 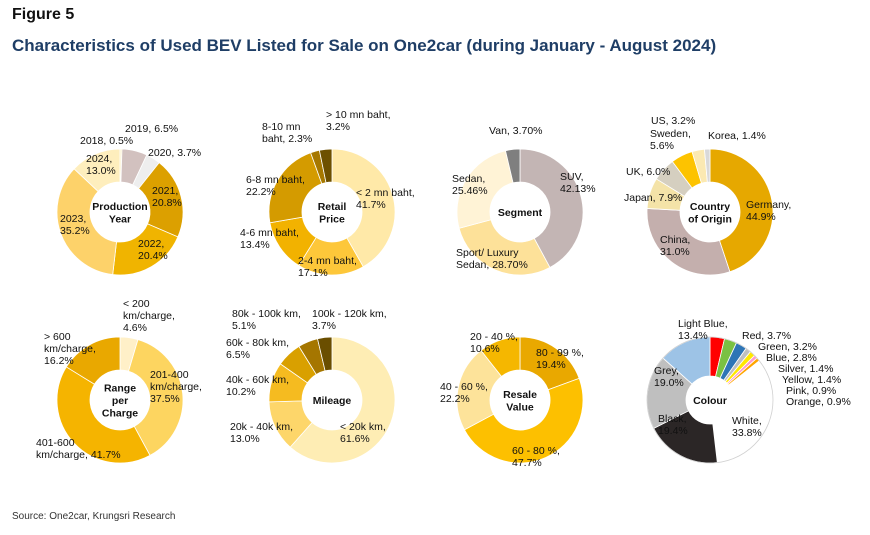 What do you see at coordinates (275, 186) in the screenshot?
I see `slice-label: 6-8 mn baht, 22.2%` at bounding box center [275, 186].